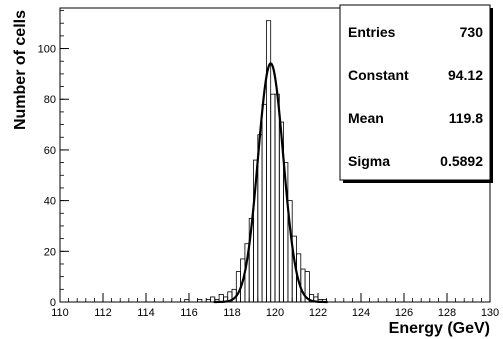  What do you see at coordinates (439, 328) in the screenshot?
I see `x-axis-title: Energy (GeV)` at bounding box center [439, 328].